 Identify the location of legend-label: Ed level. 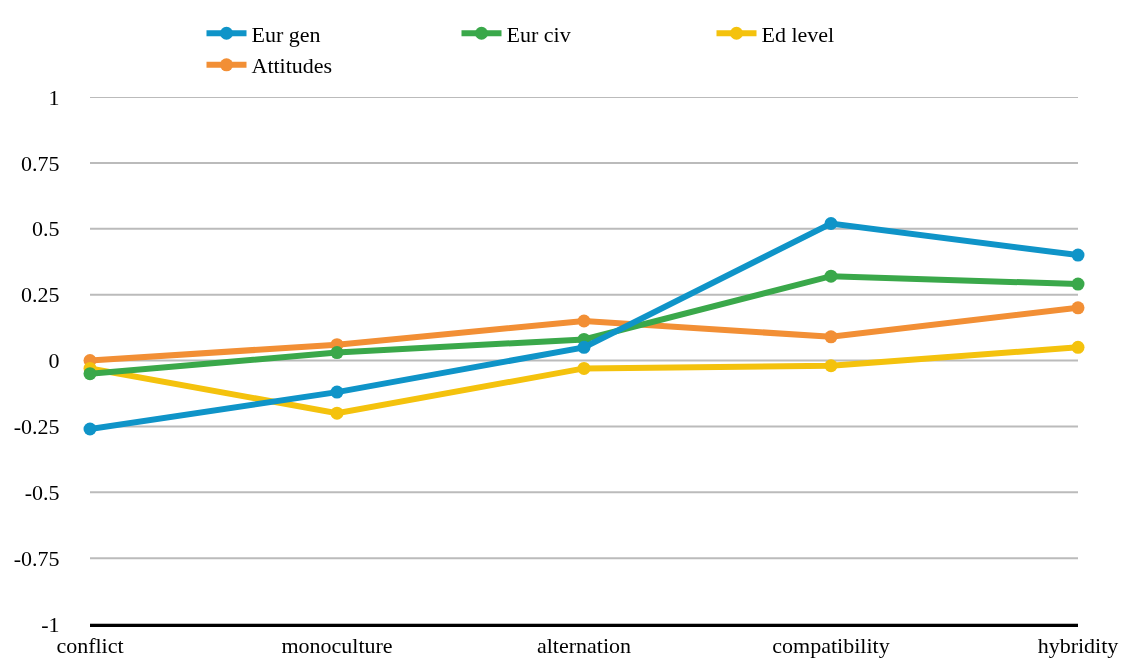
(798, 34).